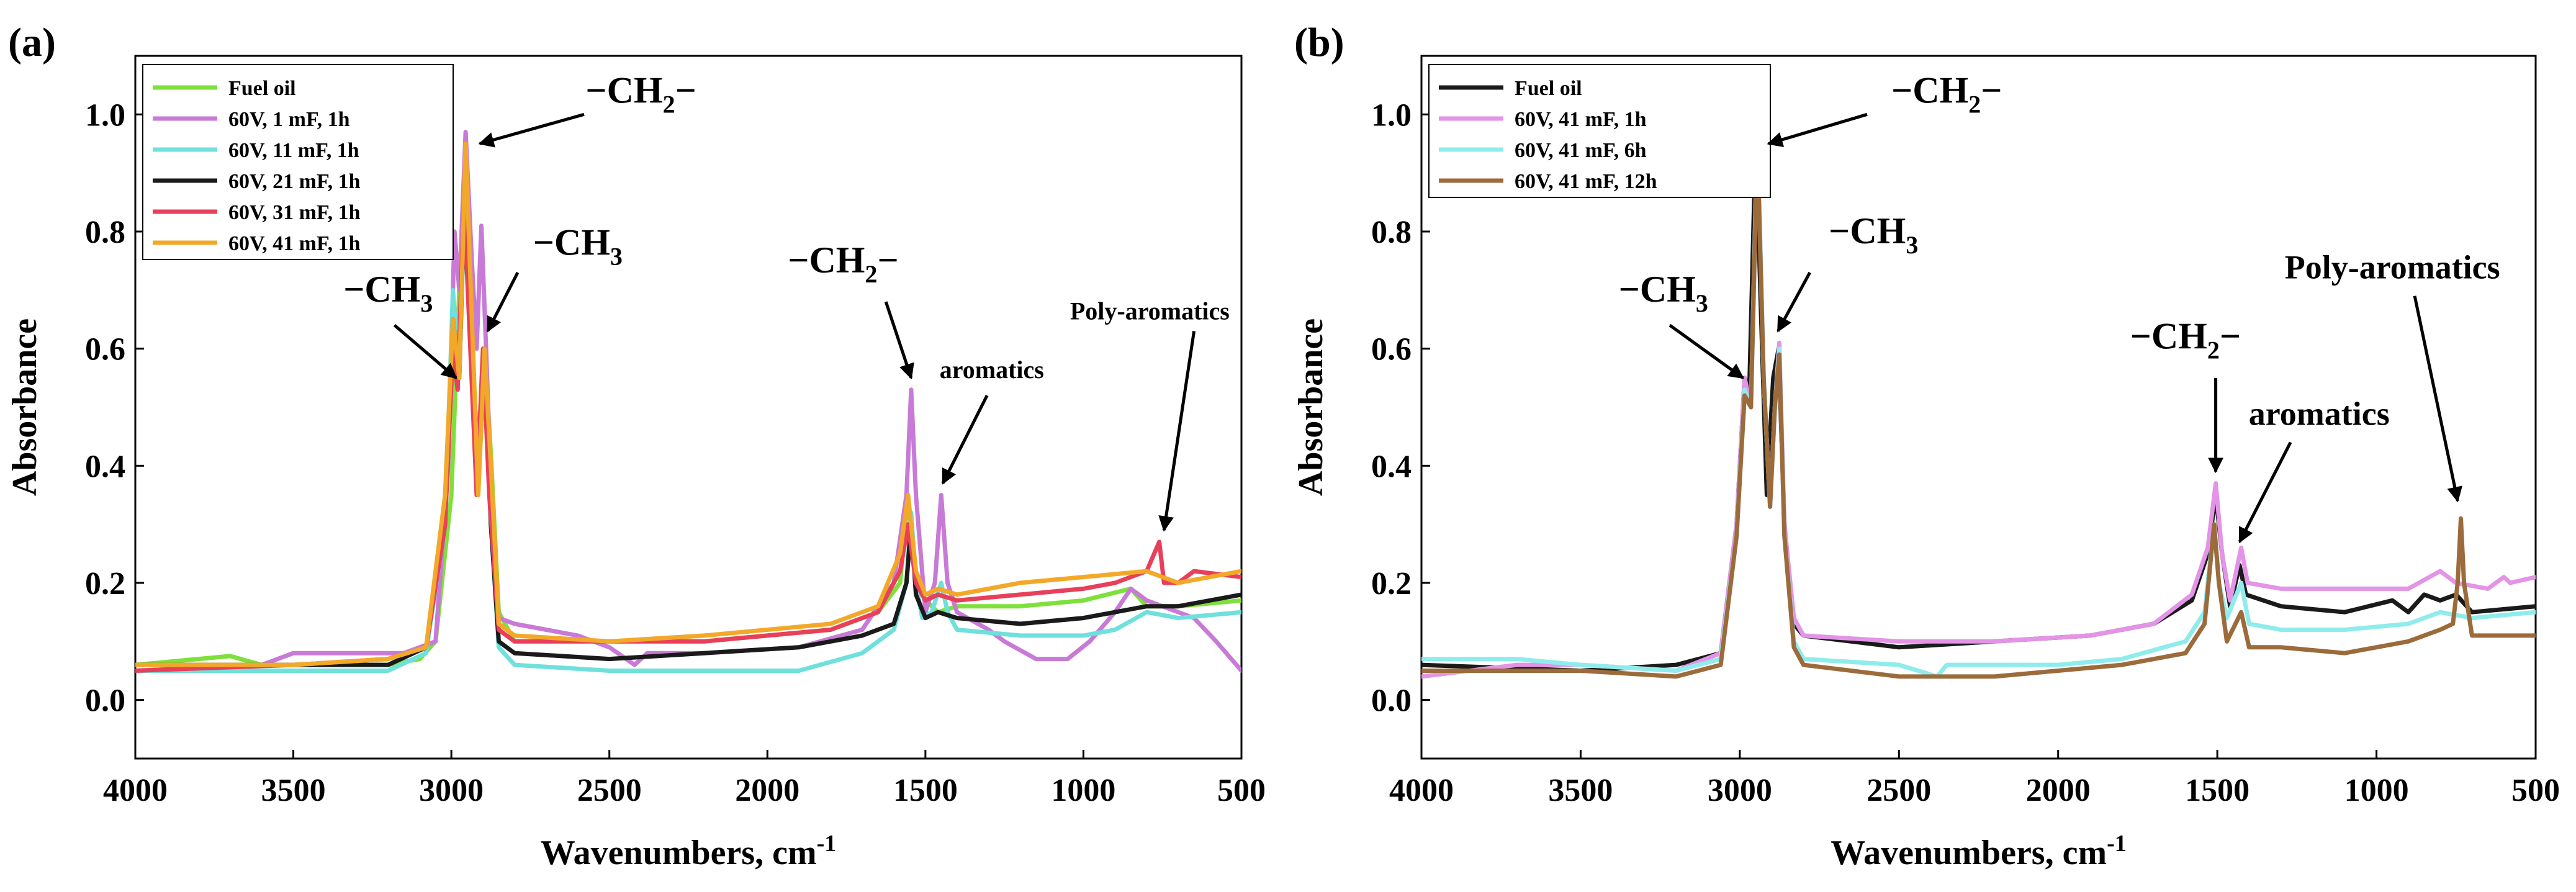  Describe the element at coordinates (609, 791) in the screenshot. I see `x-tick-label: 2500` at that location.